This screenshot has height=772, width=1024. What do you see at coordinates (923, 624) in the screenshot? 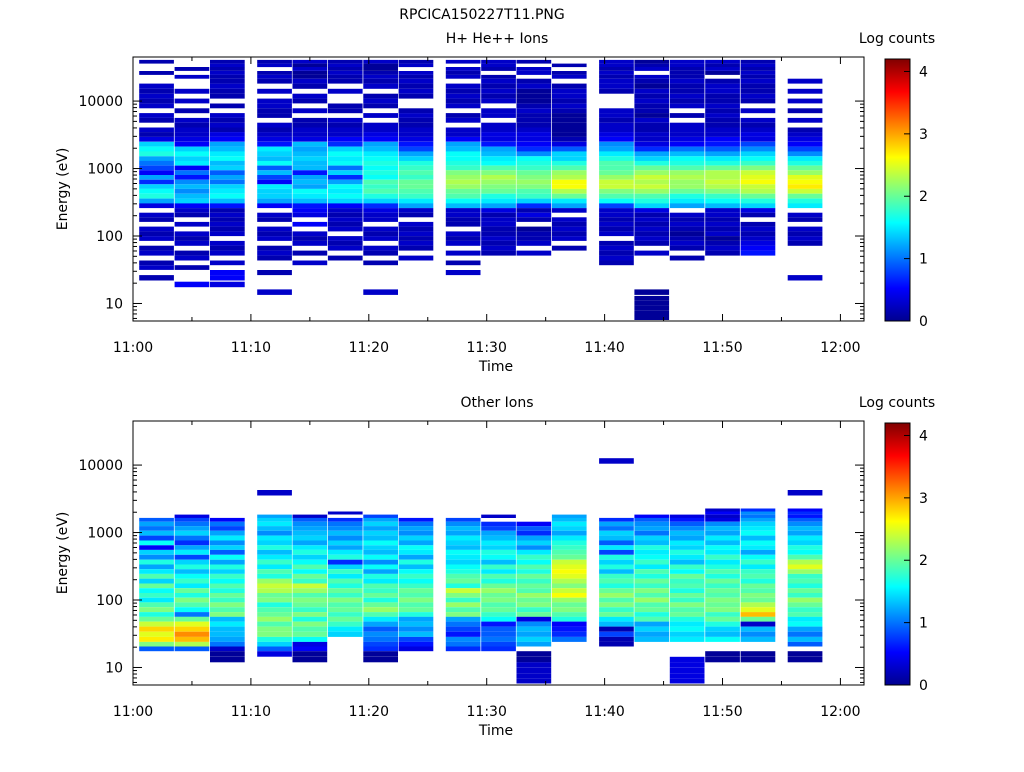
I see `colorbar-tick-label: 1` at bounding box center [923, 624].